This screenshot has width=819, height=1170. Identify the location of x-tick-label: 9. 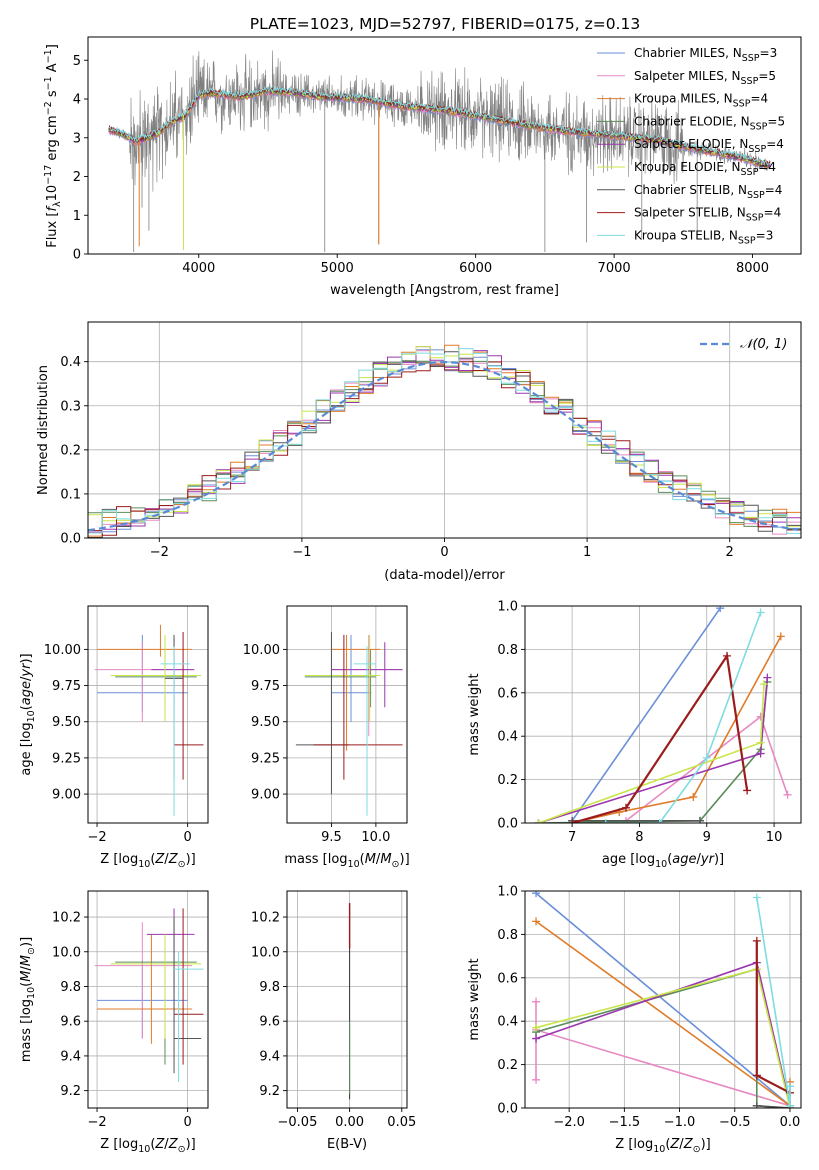
(707, 837).